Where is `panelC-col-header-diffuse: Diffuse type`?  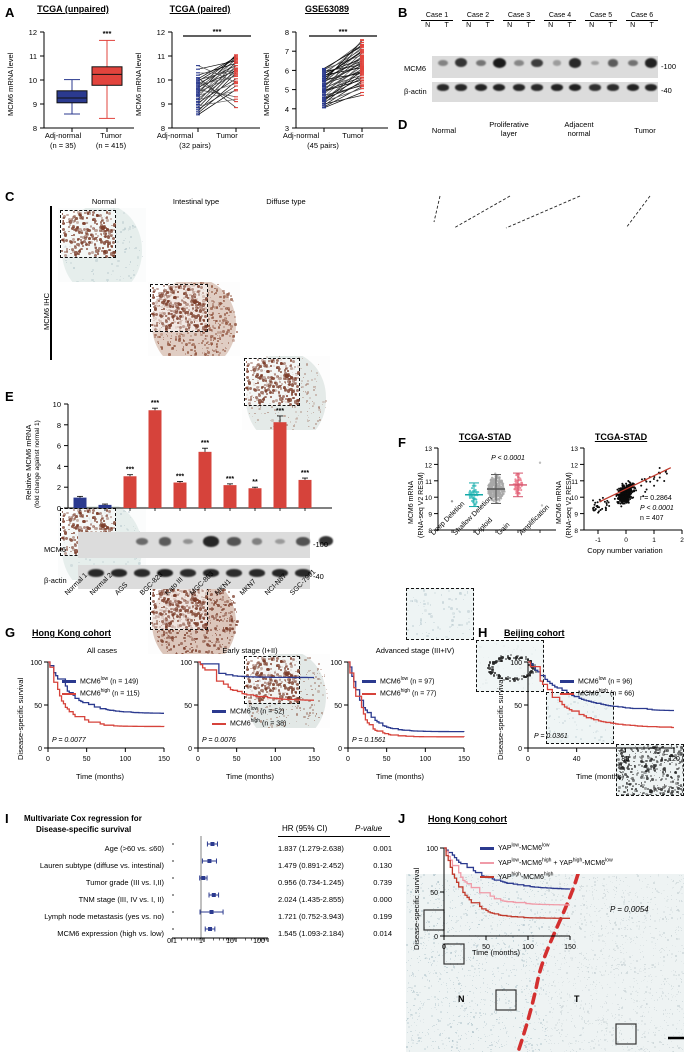 panelC-col-header-diffuse: Diffuse type is located at coordinates (286, 201).